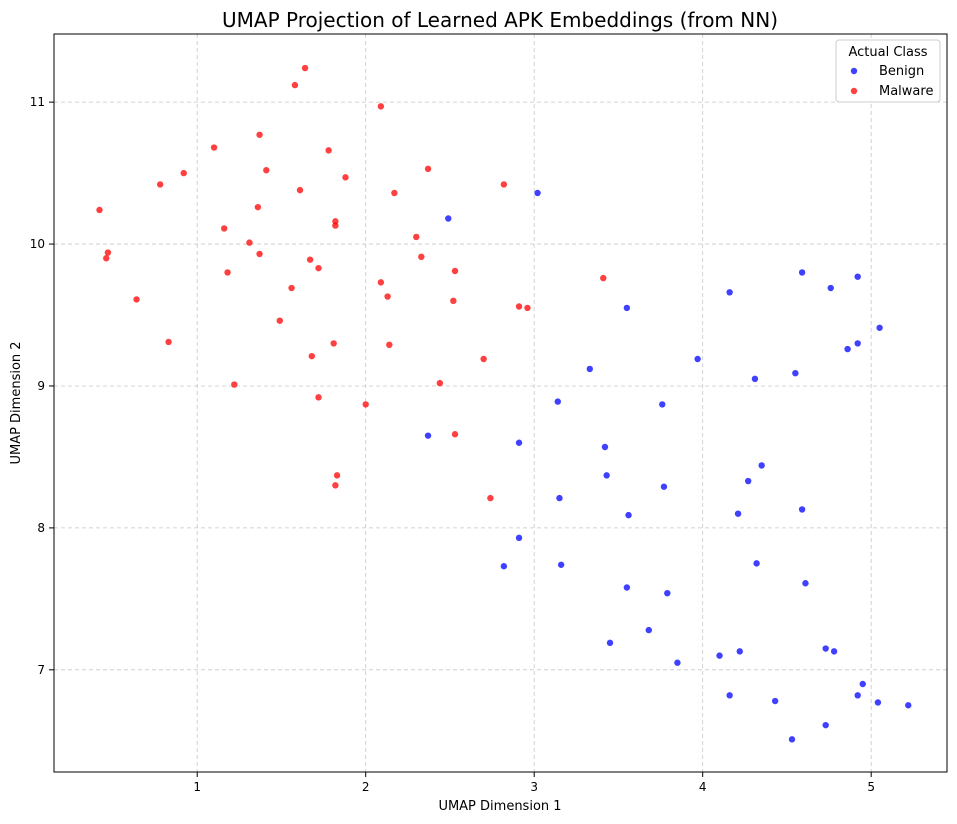 The image size is (957, 824). What do you see at coordinates (37, 102) in the screenshot?
I see `y-tick-label: 11` at bounding box center [37, 102].